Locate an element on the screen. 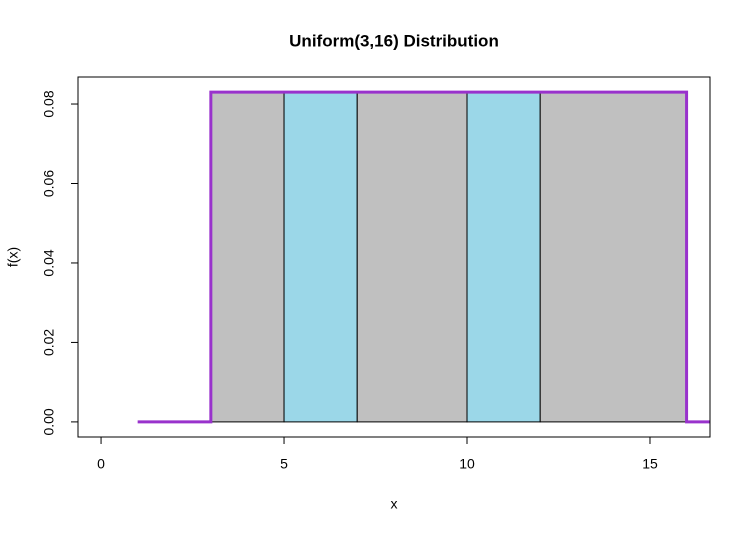 The height and width of the screenshot is (534, 751). y-tick-label: 0.06 is located at coordinates (49, 183).